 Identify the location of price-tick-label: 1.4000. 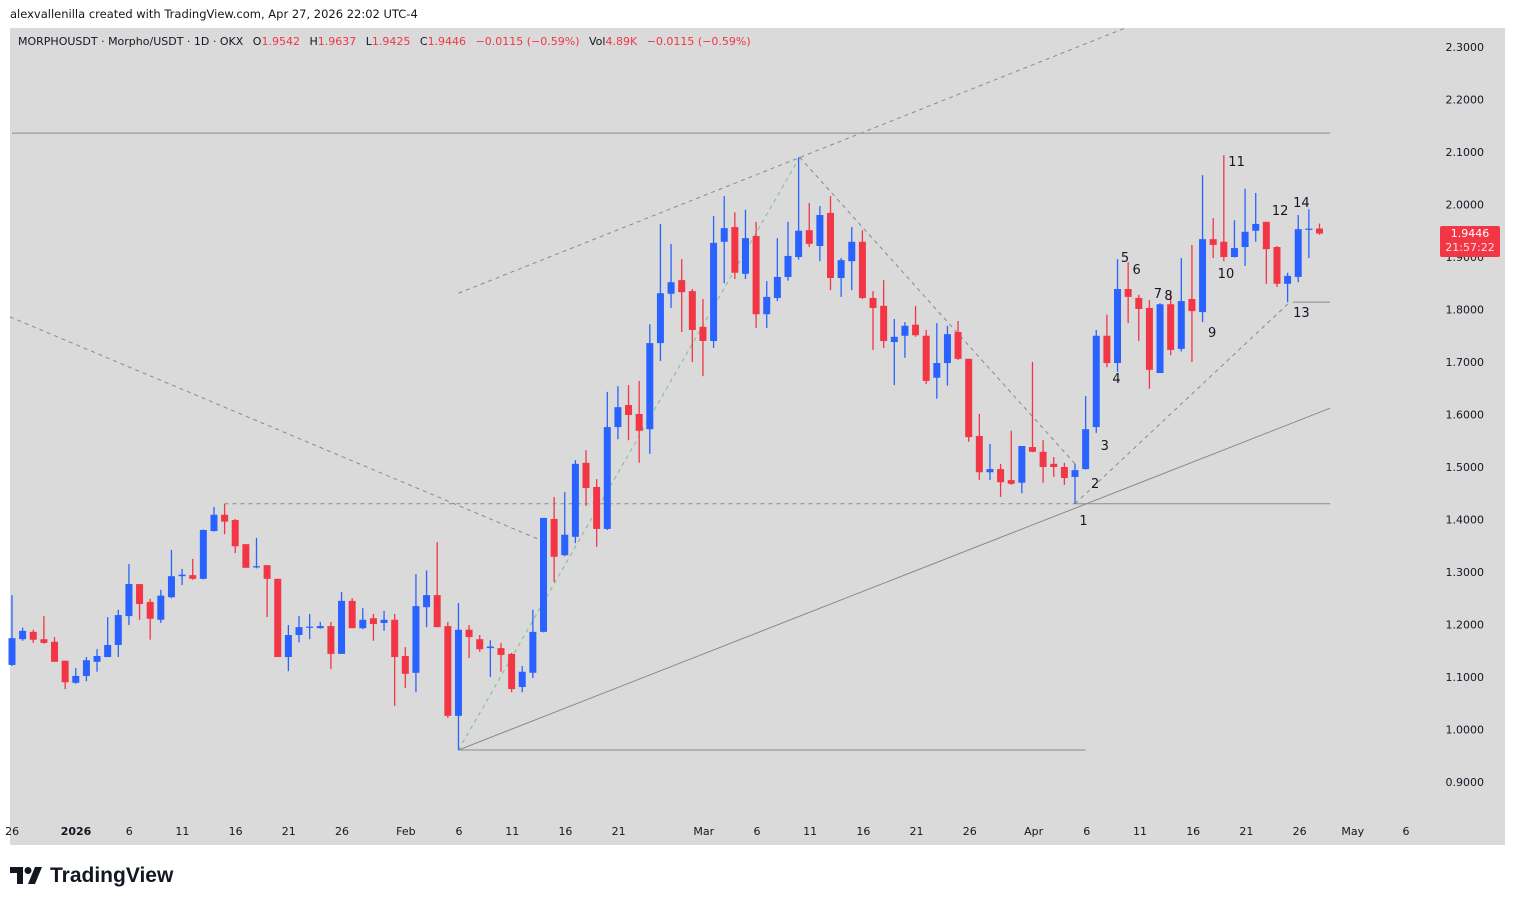
(1465, 520).